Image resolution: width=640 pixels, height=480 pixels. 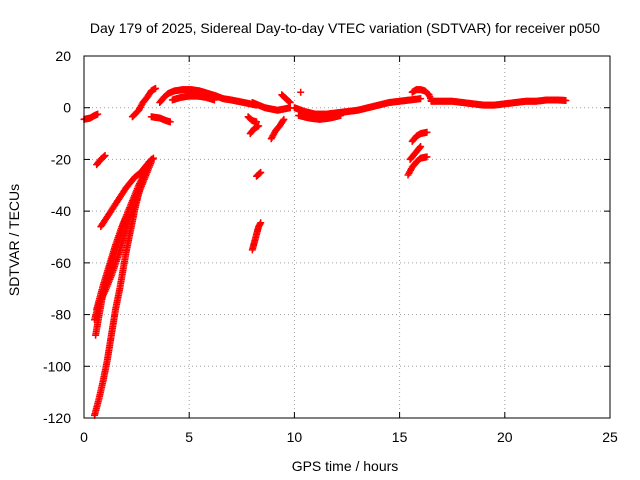 What do you see at coordinates (91, 116) in the screenshot?
I see `series-left-start` at bounding box center [91, 116].